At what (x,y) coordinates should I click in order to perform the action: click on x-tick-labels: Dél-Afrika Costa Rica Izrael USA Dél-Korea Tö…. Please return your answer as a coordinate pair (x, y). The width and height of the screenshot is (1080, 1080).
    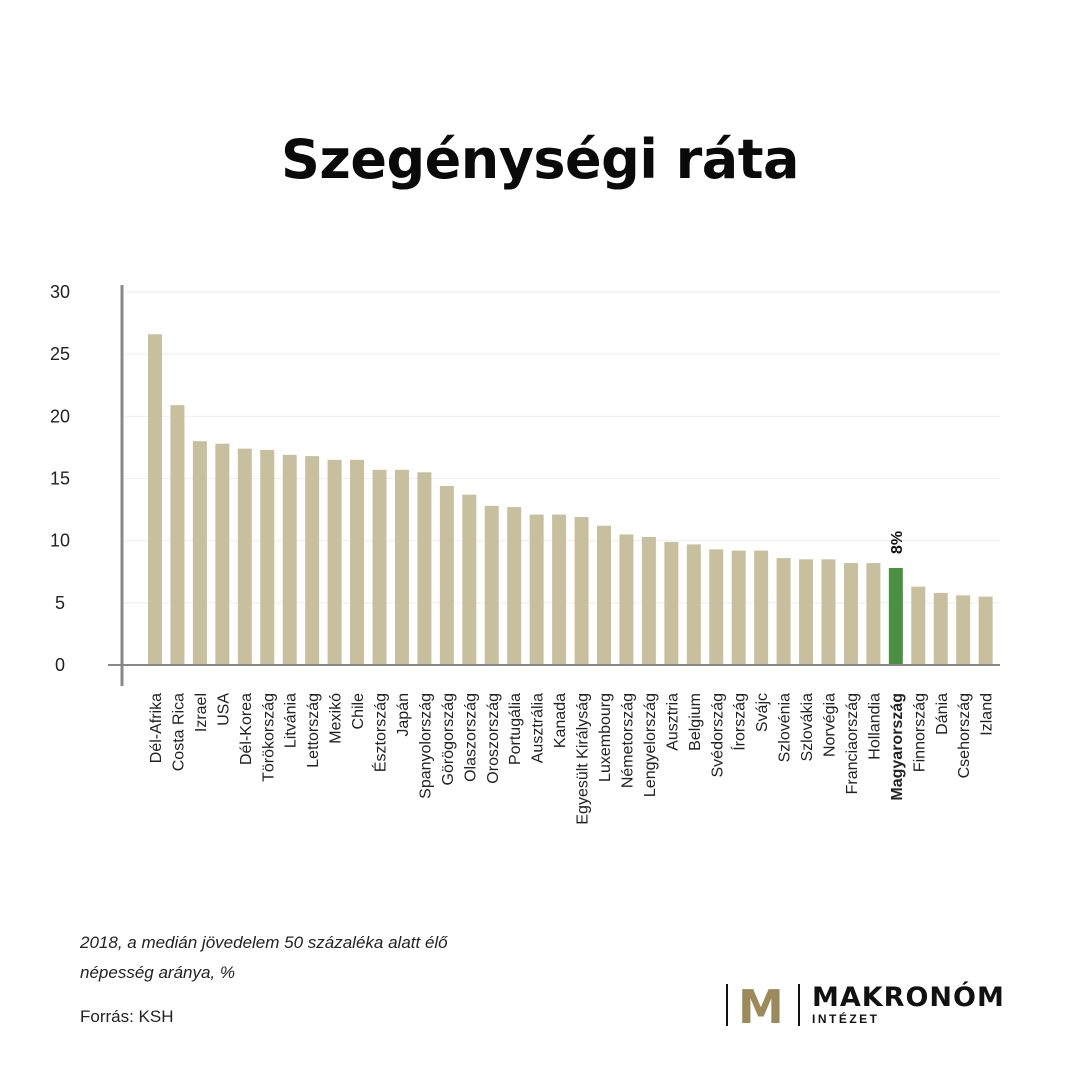
    Looking at the image, I should click on (572, 759).